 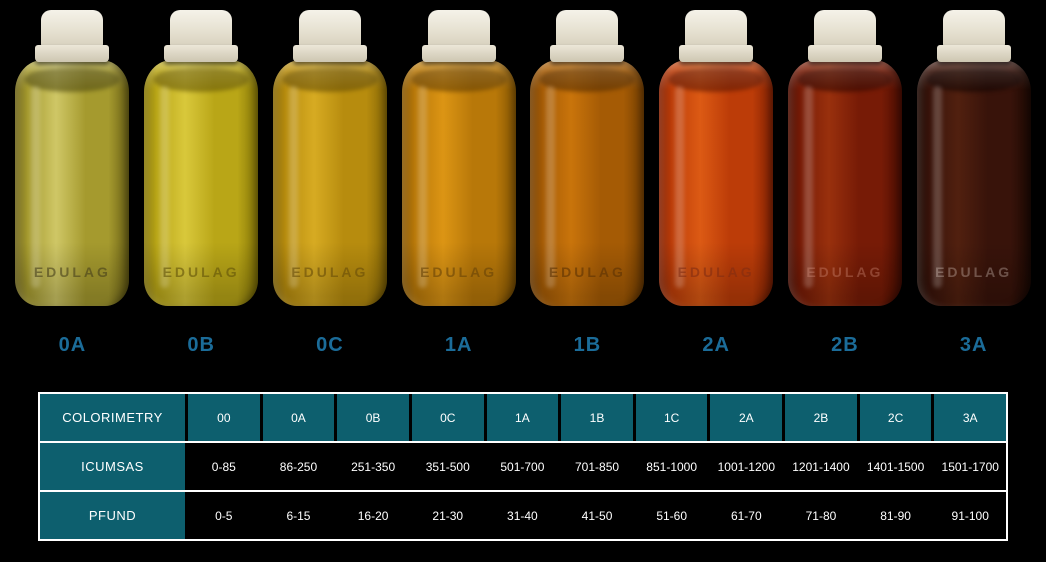 What do you see at coordinates (523, 418) in the screenshot?
I see `table-row: COLORIMETRY 00 0A 0B 0C 1A 1B 1C 2A 2B 2C 3A` at bounding box center [523, 418].